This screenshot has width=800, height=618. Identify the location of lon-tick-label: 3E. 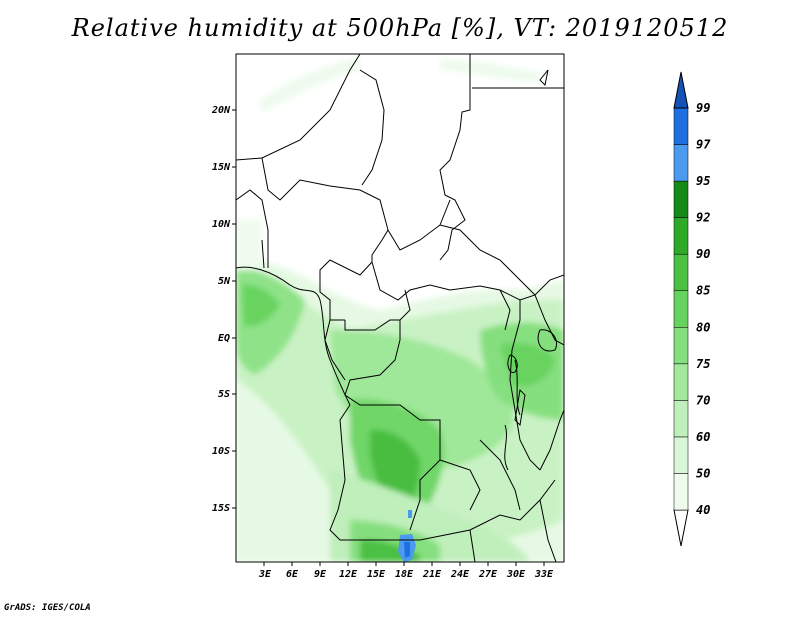
(265, 574).